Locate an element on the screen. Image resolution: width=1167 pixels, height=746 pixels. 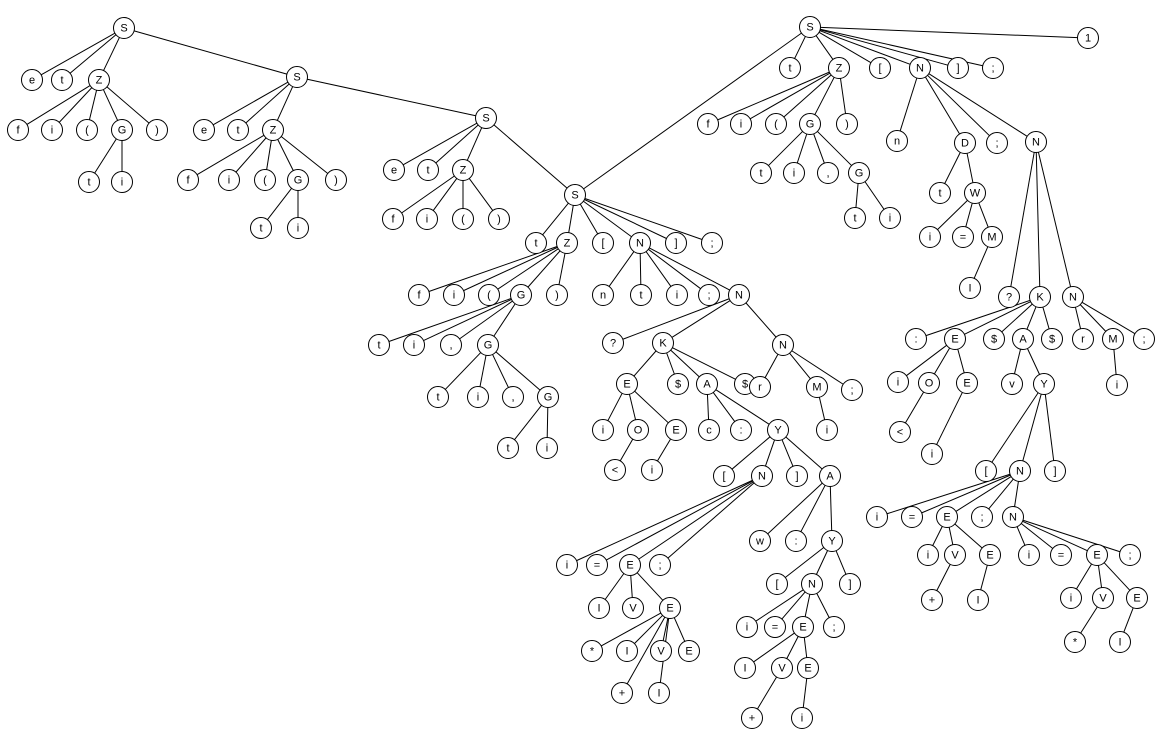
node-label: ] is located at coordinates (796, 477).